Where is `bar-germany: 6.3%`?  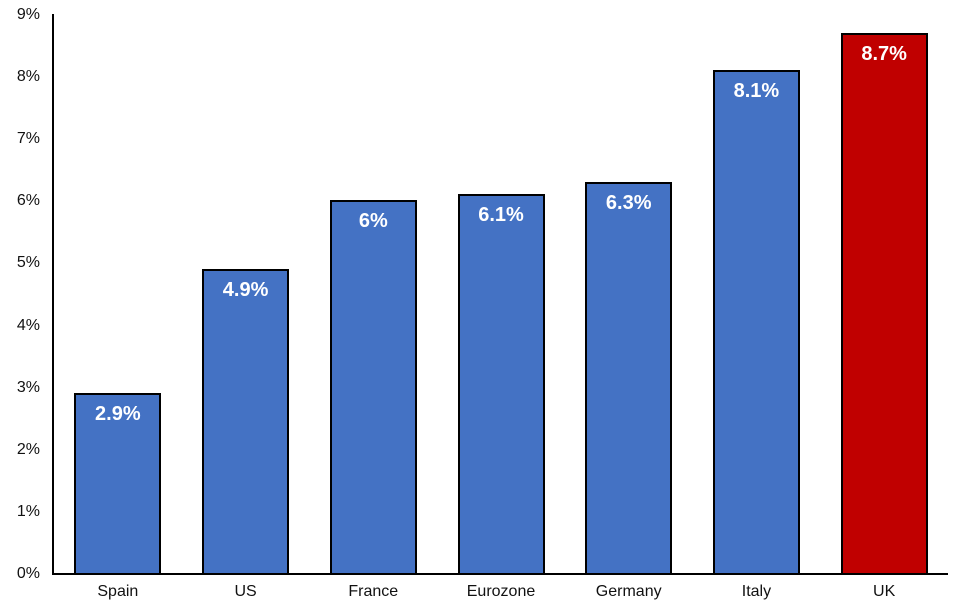 bar-germany: 6.3% is located at coordinates (629, 378).